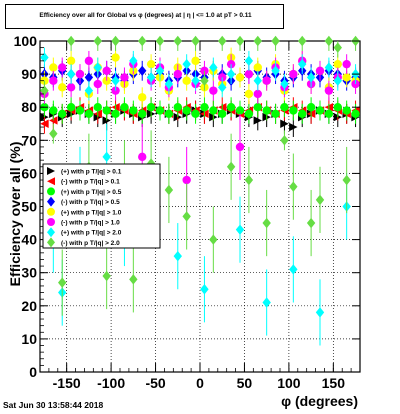 Image resolution: width=400 pixels, height=414 pixels. Describe the element at coordinates (90, 182) in the screenshot. I see `legend-label: (-) with p T/|q| > 0.1` at that location.